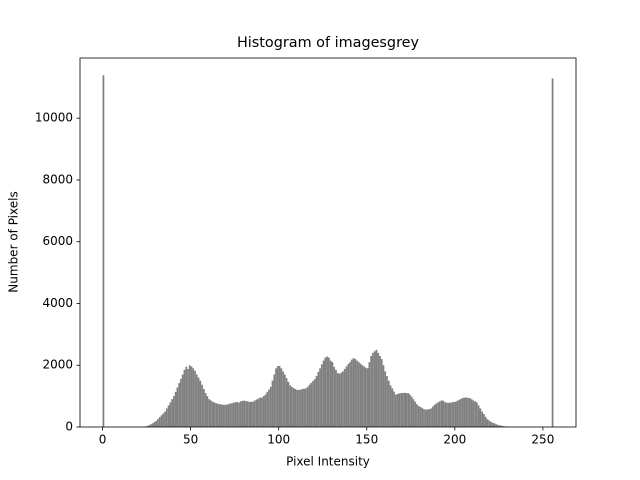 The height and width of the screenshot is (480, 640). I want to click on y-tick-label: 0, so click(69, 427).